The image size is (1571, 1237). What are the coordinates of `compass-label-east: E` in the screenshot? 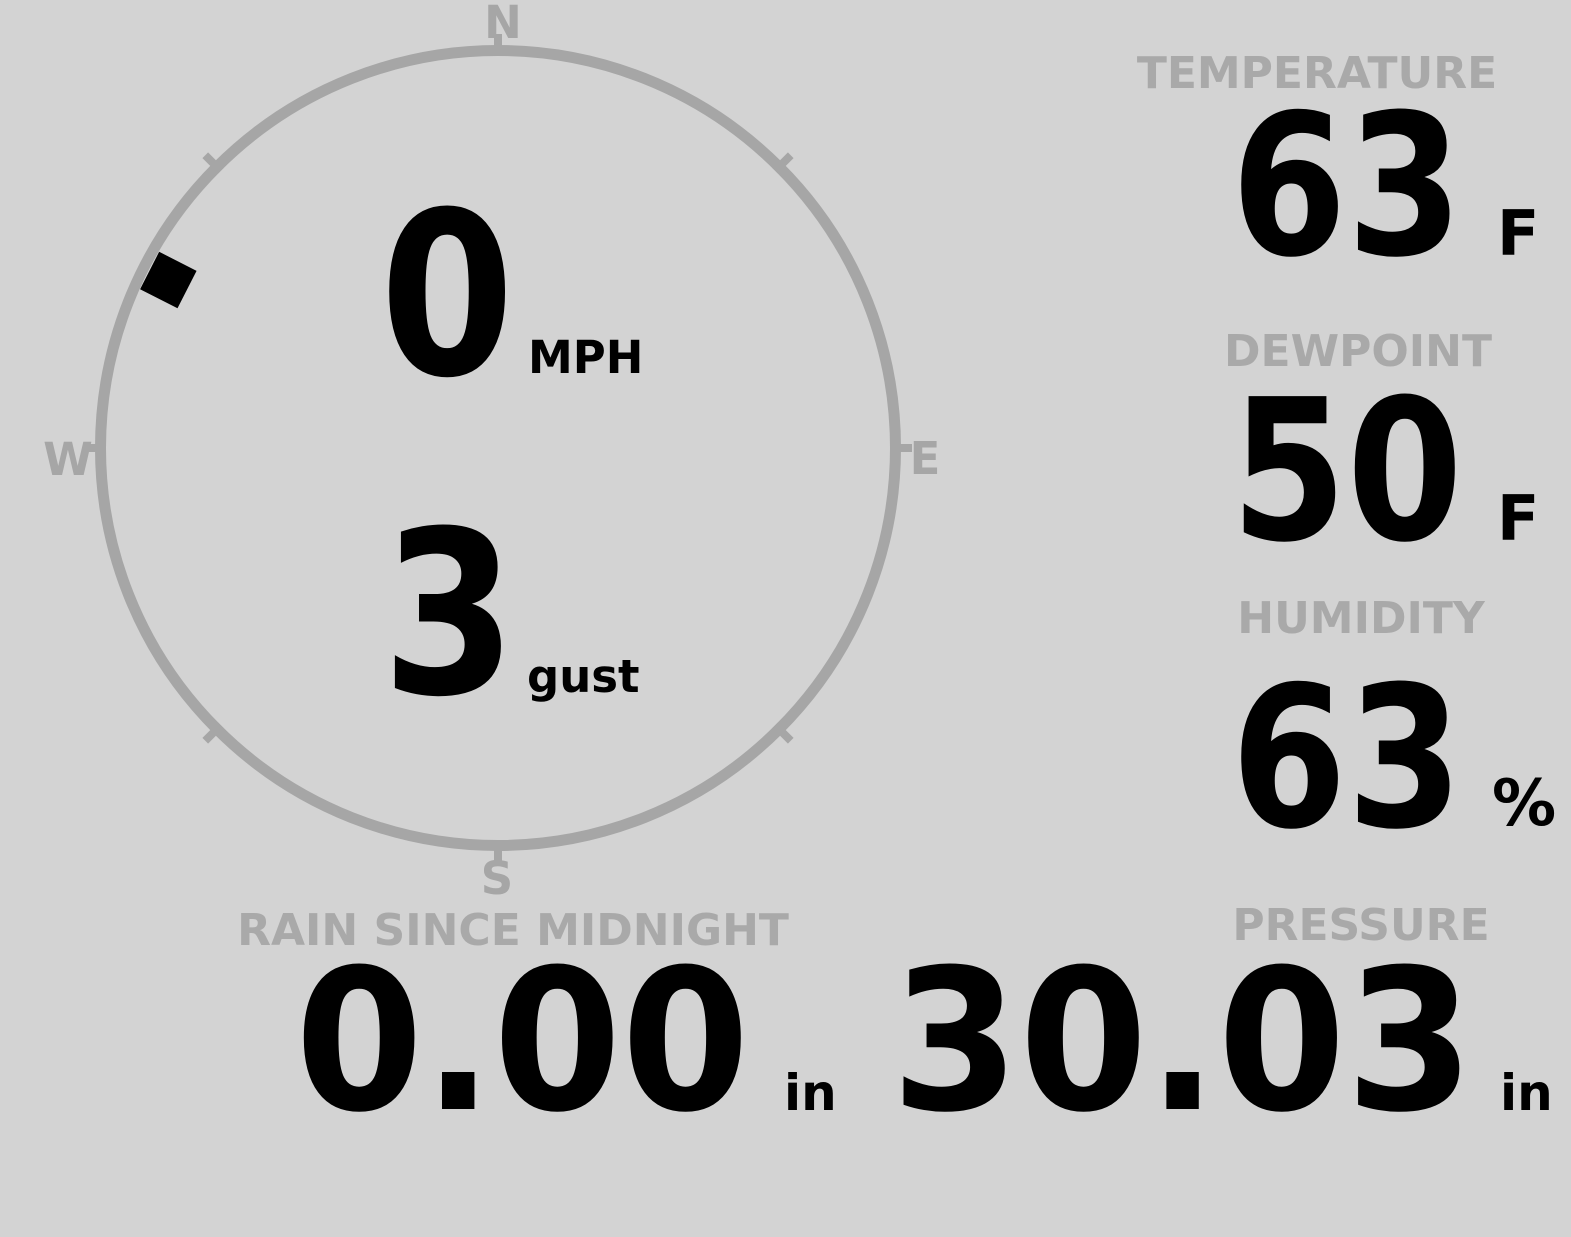 It's located at (925, 458).